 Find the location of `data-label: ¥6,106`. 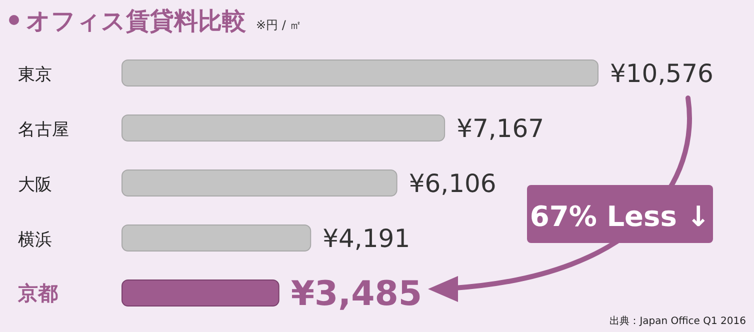

data-label: ¥6,106 is located at coordinates (452, 183).